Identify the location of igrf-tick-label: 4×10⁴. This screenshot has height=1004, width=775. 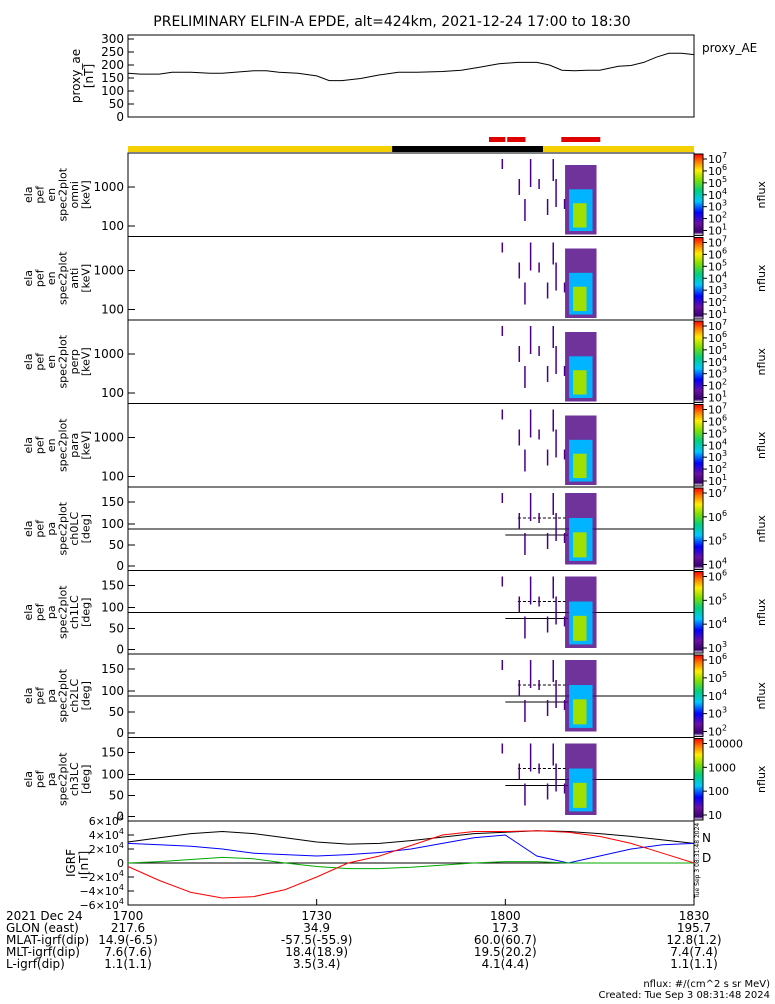
(106, 834).